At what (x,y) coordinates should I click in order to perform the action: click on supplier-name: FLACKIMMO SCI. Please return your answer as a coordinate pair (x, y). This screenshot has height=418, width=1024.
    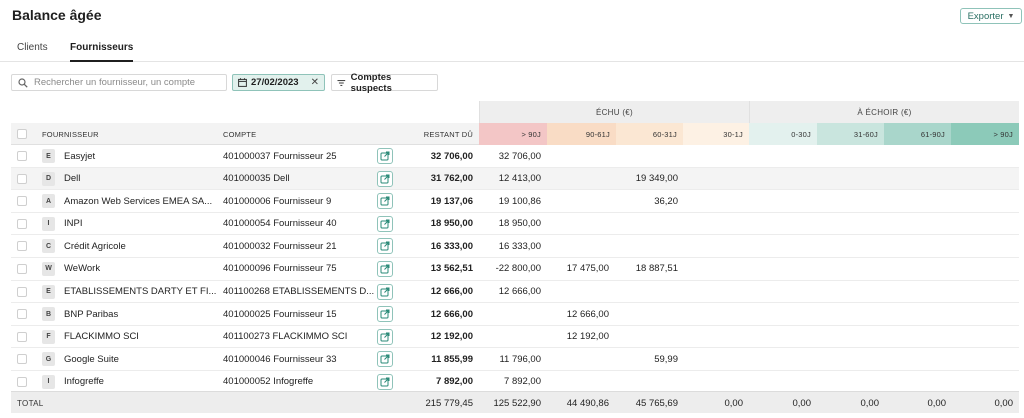
    Looking at the image, I should click on (101, 337).